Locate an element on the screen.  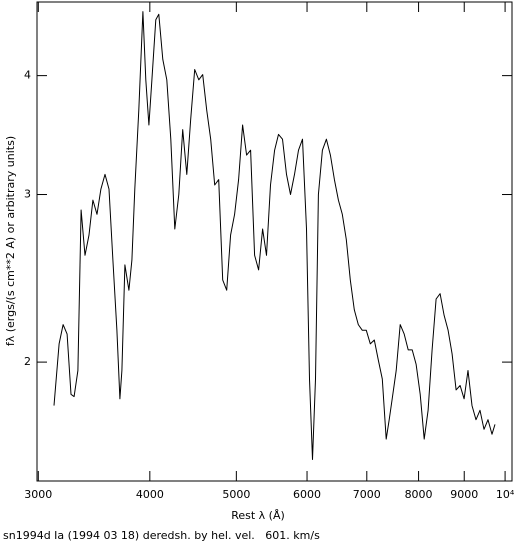
x-tick-label: 4000 is located at coordinates (150, 494).